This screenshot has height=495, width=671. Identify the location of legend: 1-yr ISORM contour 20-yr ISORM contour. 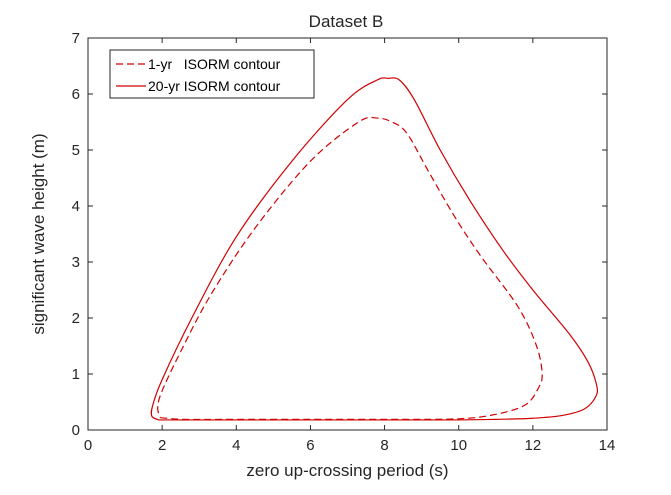
(212, 74).